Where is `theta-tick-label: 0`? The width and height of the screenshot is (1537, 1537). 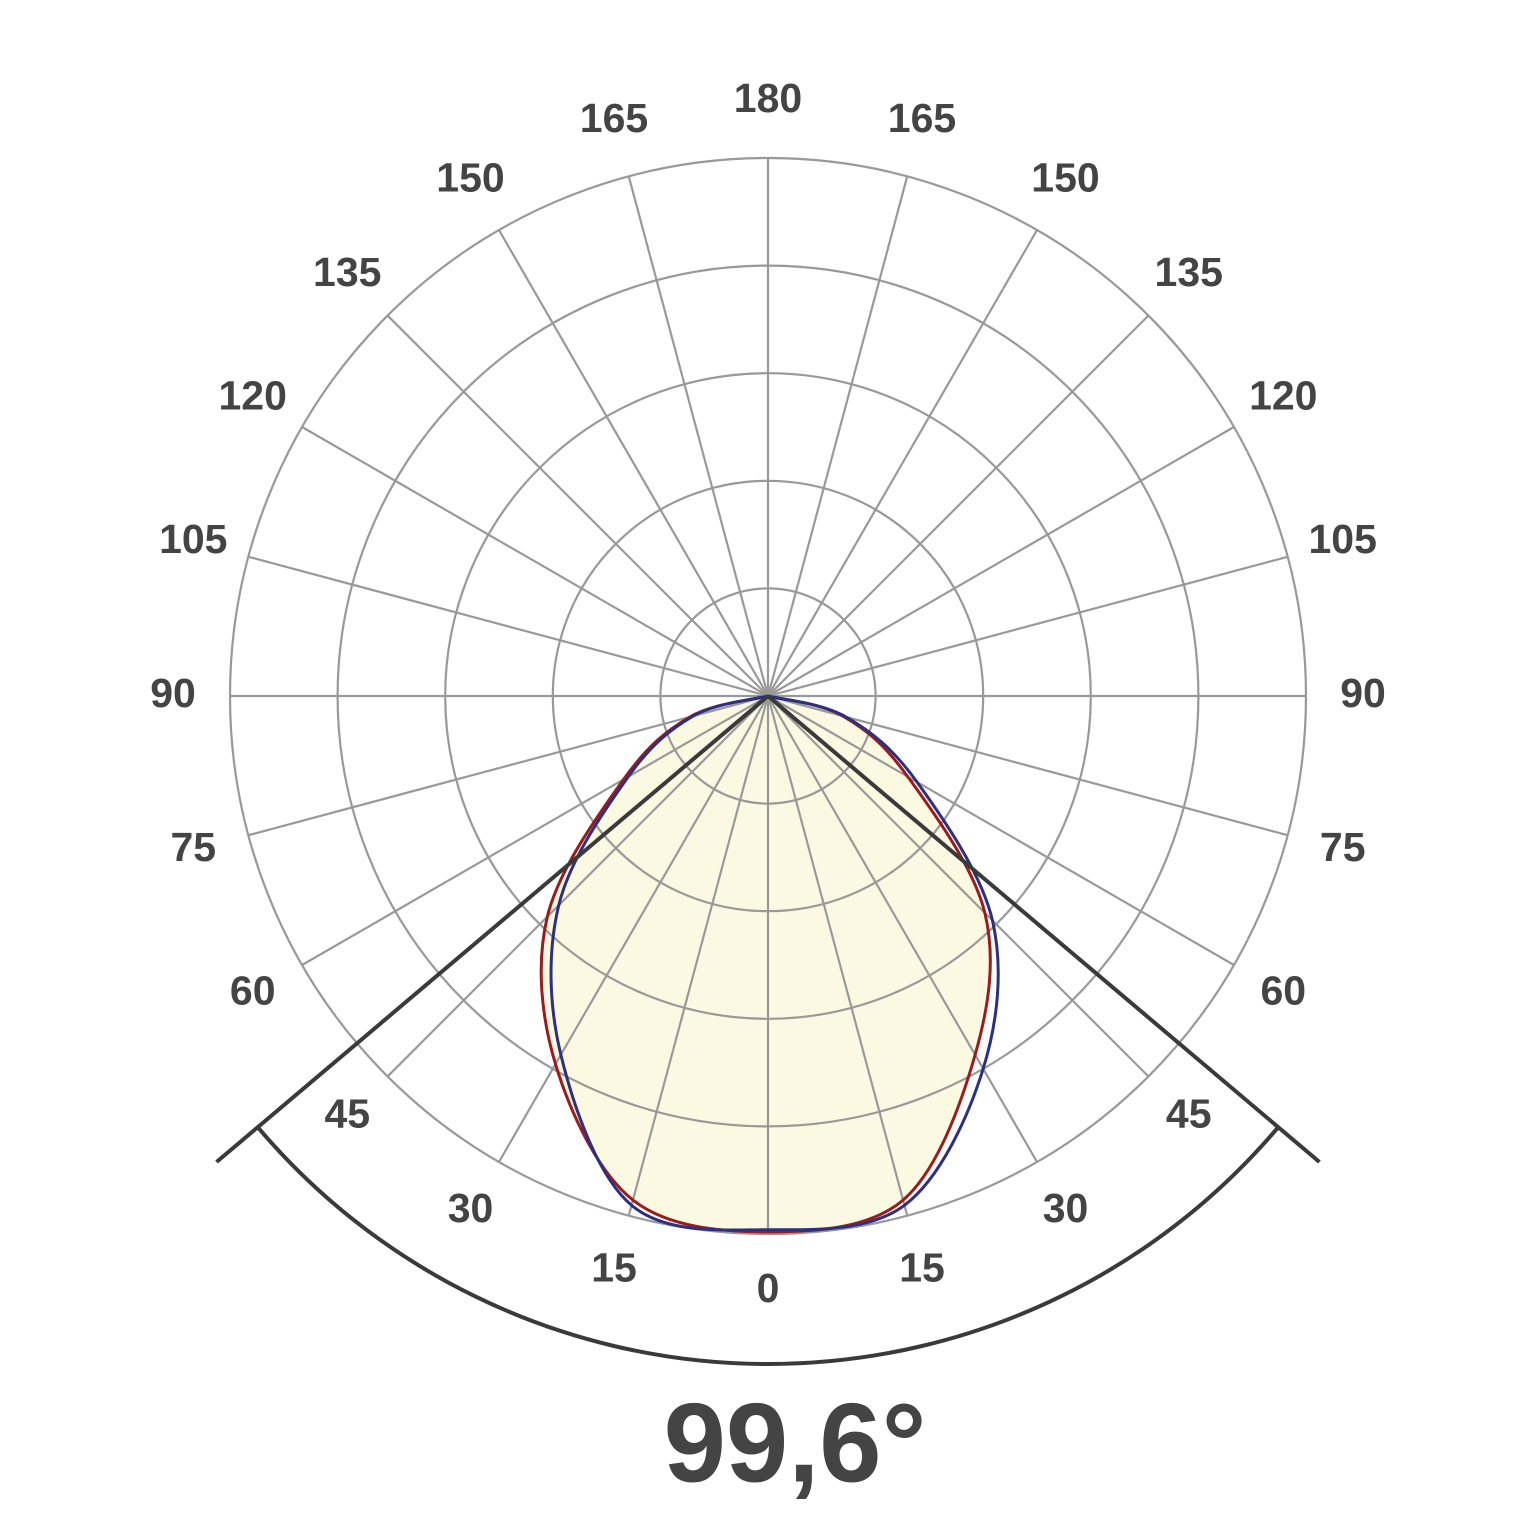 theta-tick-label: 0 is located at coordinates (768, 1288).